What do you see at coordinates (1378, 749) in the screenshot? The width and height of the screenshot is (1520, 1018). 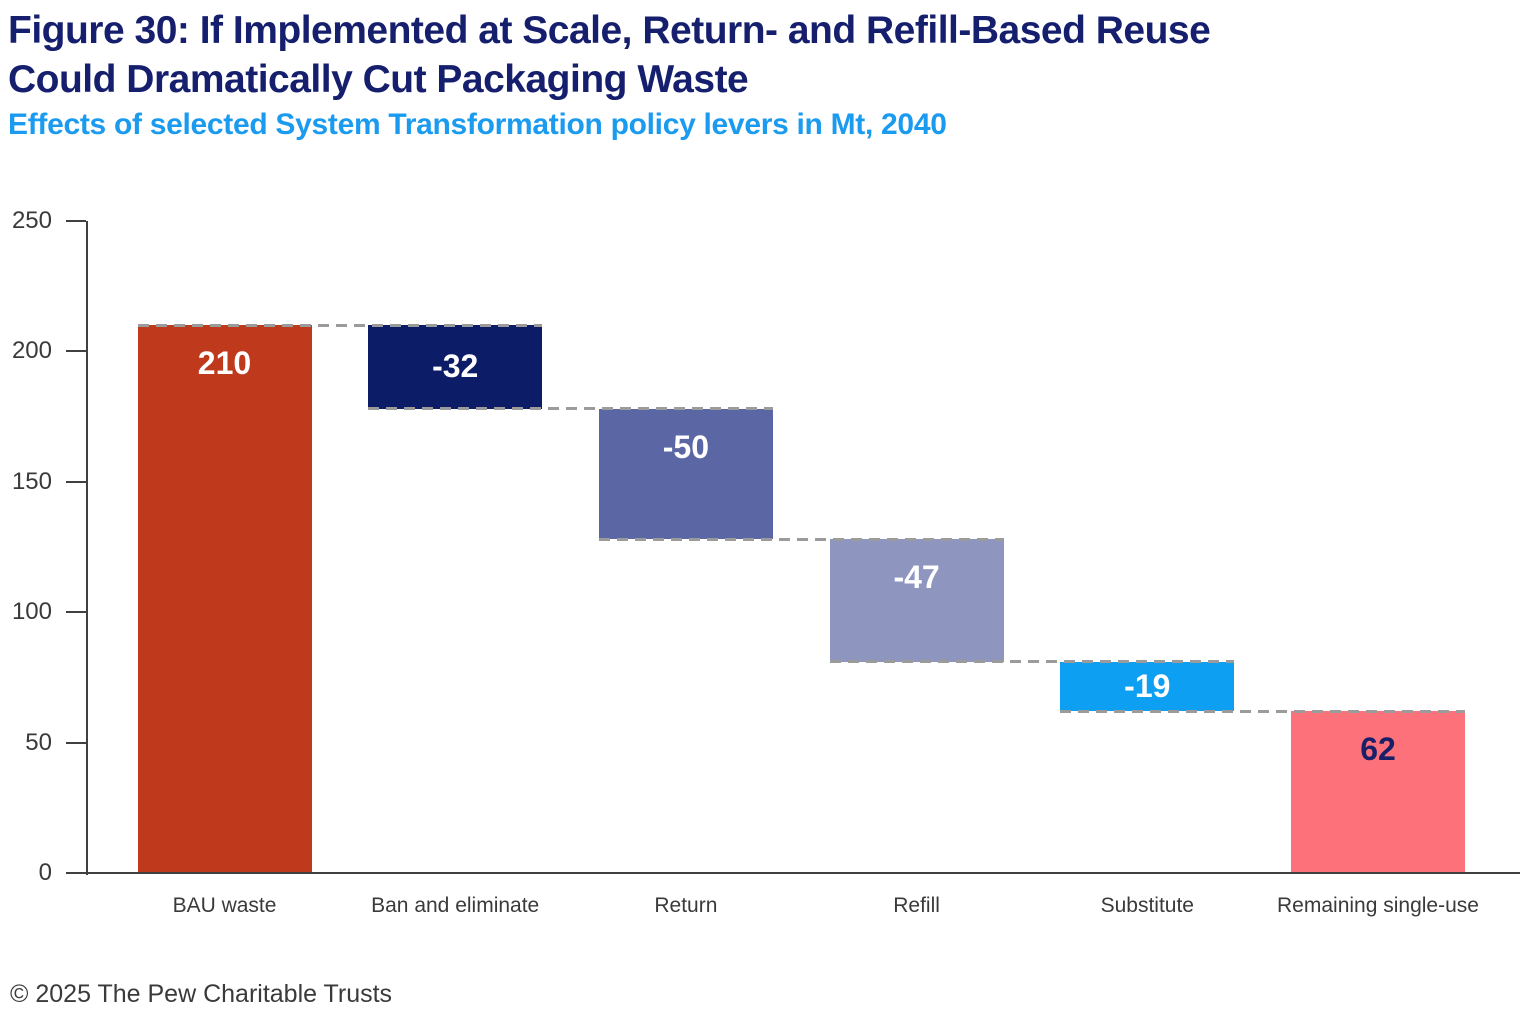 I see `bar-value-label: 62` at bounding box center [1378, 749].